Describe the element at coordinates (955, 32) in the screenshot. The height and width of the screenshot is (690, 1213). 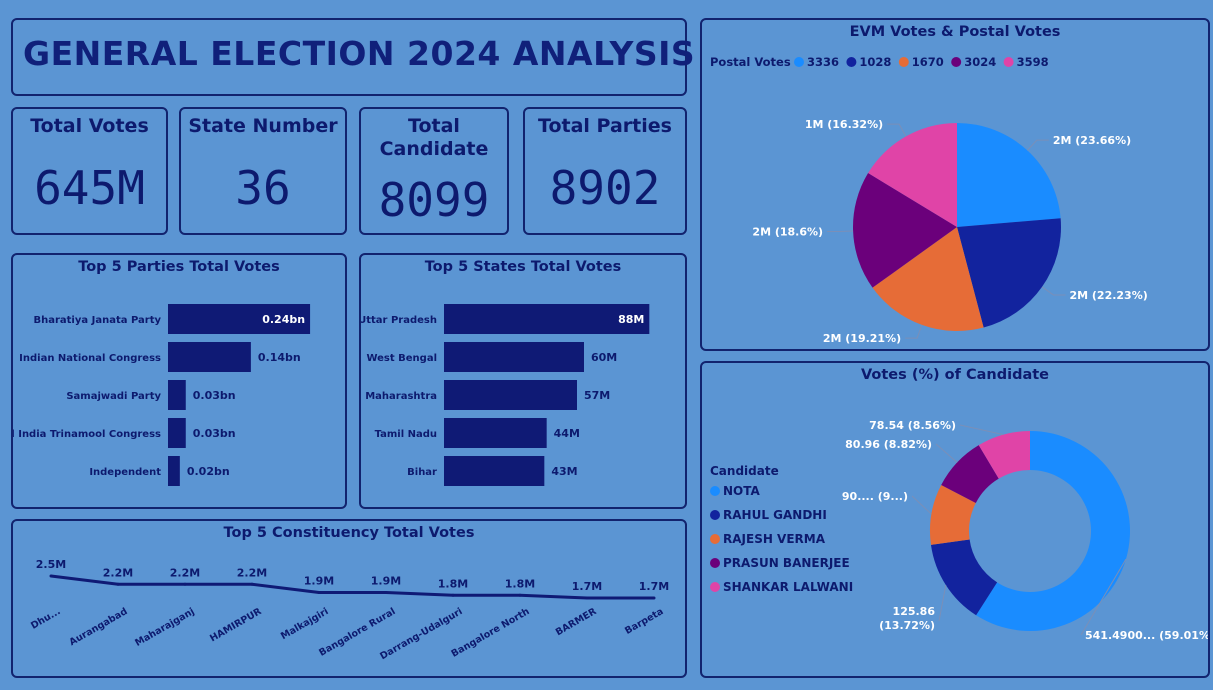
I see `chart-title: EVM Votes & Postal Votes` at that location.